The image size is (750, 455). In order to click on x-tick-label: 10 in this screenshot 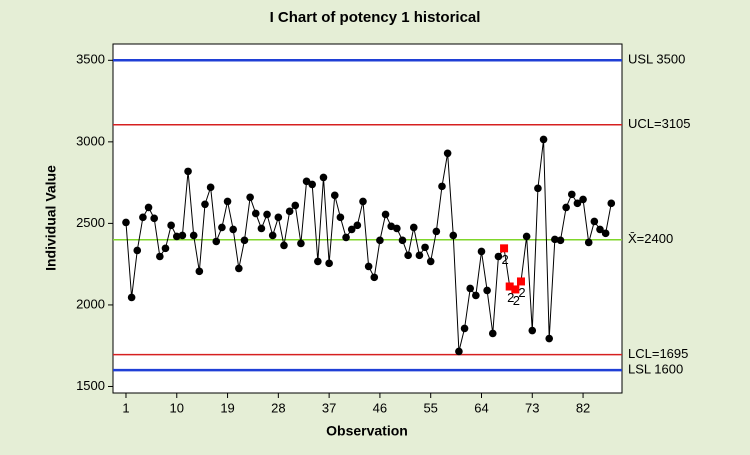, I will do `click(177, 407)`.